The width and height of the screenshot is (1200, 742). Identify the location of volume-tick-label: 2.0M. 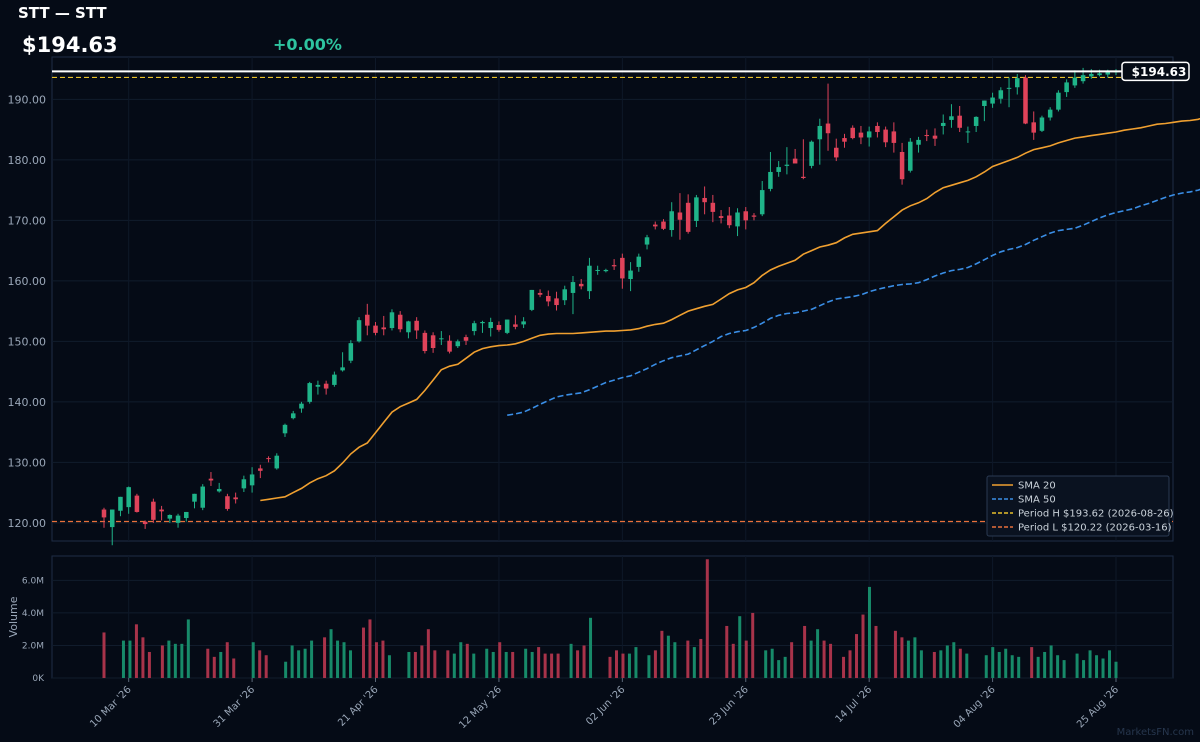
(33, 646).